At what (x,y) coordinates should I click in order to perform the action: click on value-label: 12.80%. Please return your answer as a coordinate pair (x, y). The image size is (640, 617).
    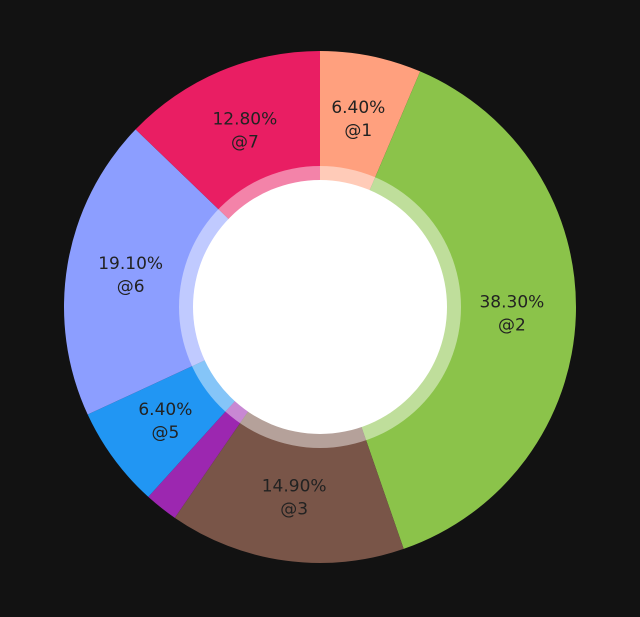
    Looking at the image, I should click on (244, 119).